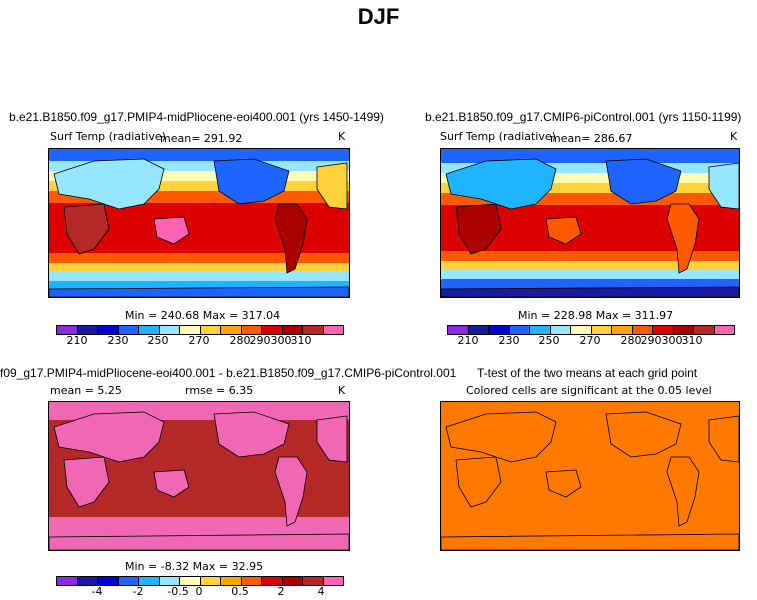  What do you see at coordinates (342, 136) in the screenshot?
I see `units-label-top-left: K` at bounding box center [342, 136].